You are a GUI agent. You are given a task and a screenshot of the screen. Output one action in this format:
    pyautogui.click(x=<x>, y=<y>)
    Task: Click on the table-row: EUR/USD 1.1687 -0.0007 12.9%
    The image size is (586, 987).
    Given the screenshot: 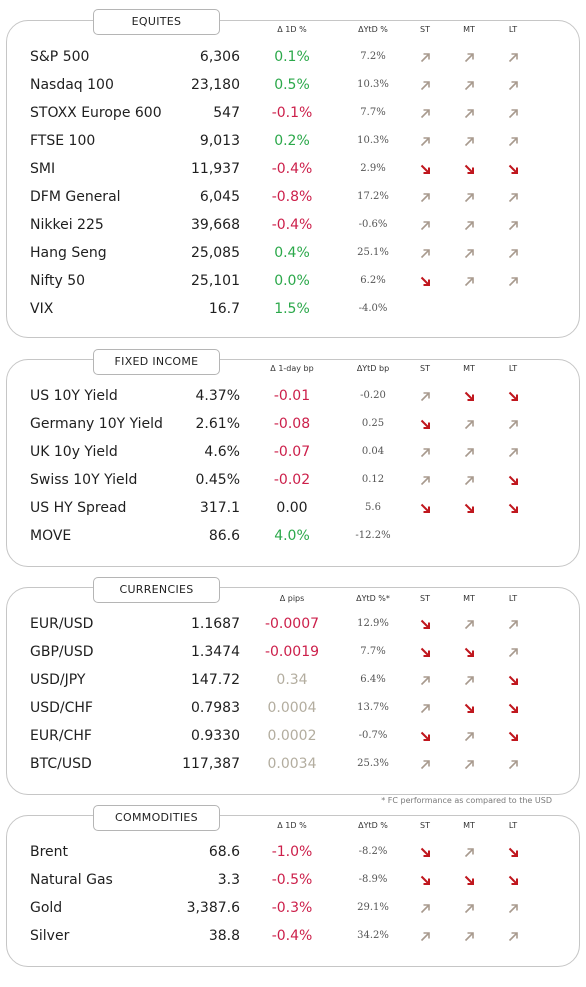 What is the action you would take?
    pyautogui.click(x=293, y=624)
    